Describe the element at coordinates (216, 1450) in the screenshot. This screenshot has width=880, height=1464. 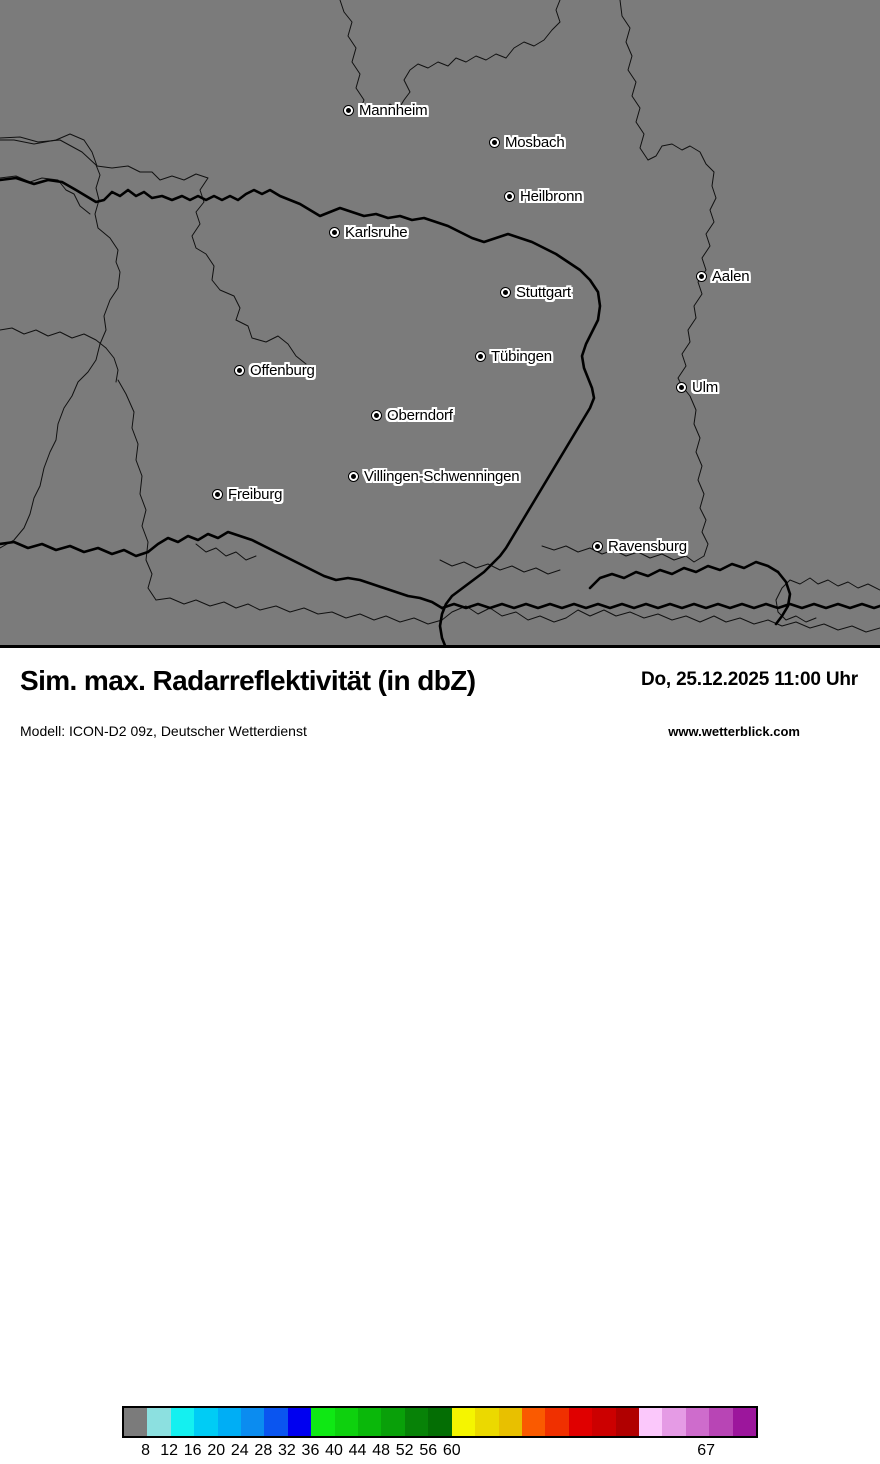
I see `colorbar-tick-label: 20` at that location.